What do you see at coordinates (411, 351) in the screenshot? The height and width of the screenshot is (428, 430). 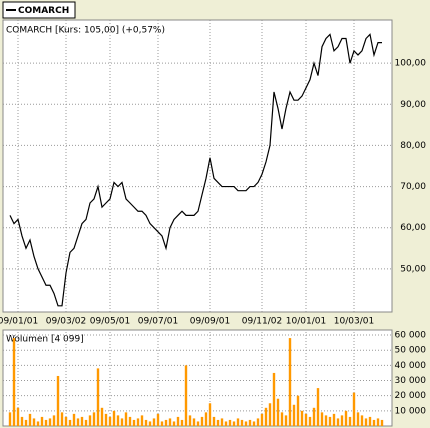 I see `y-tick-label: 50 000` at bounding box center [411, 351].